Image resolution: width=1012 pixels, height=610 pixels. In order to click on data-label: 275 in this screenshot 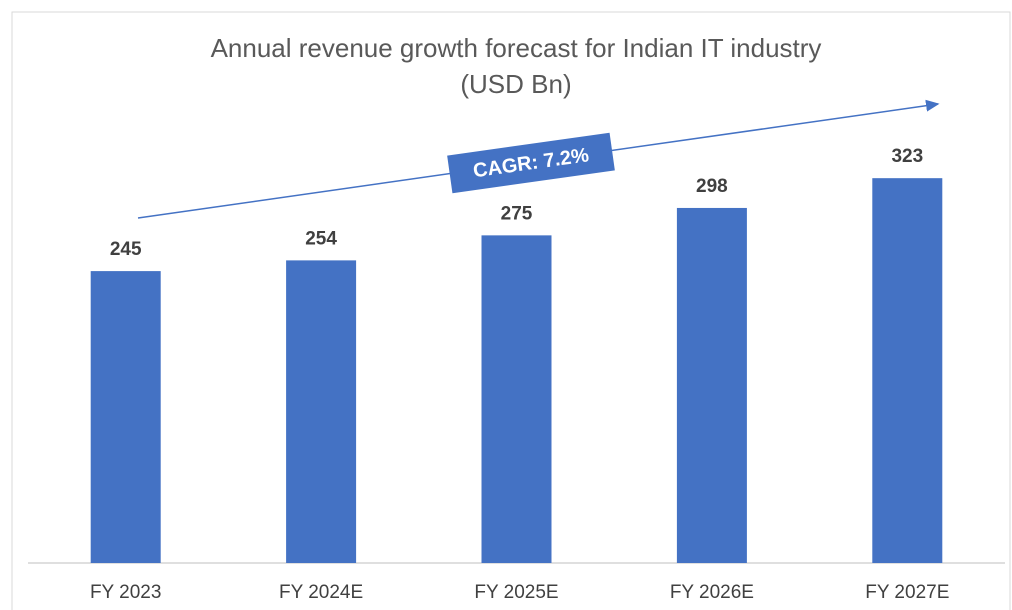, I will do `click(517, 213)`.